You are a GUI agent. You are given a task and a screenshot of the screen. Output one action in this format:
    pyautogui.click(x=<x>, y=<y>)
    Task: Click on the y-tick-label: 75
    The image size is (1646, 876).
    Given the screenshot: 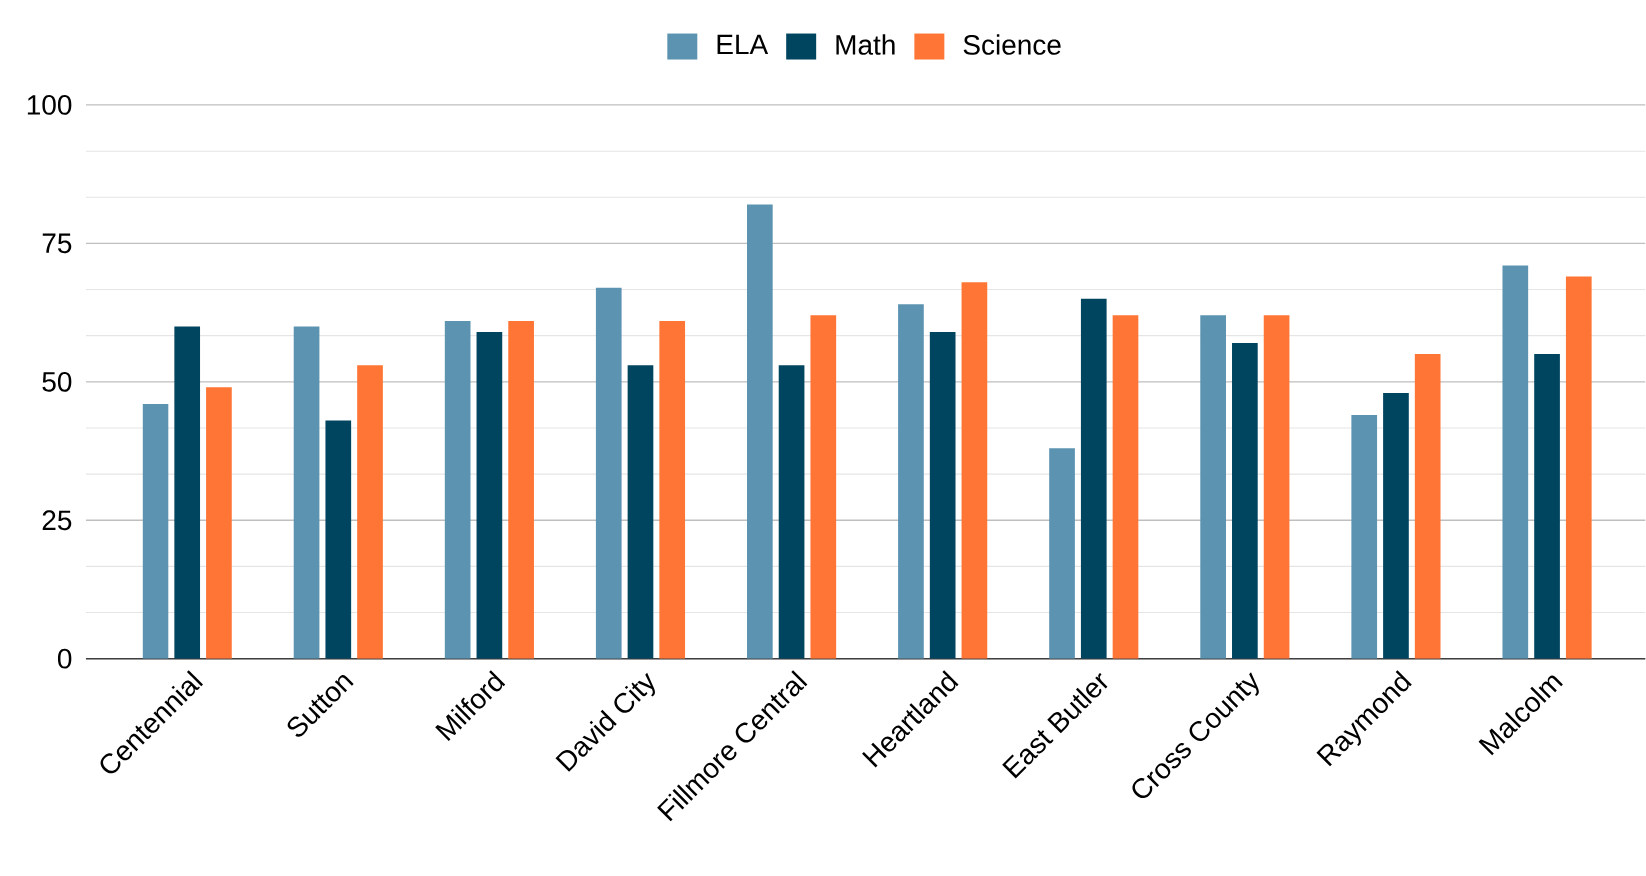 What is the action you would take?
    pyautogui.click(x=57, y=243)
    